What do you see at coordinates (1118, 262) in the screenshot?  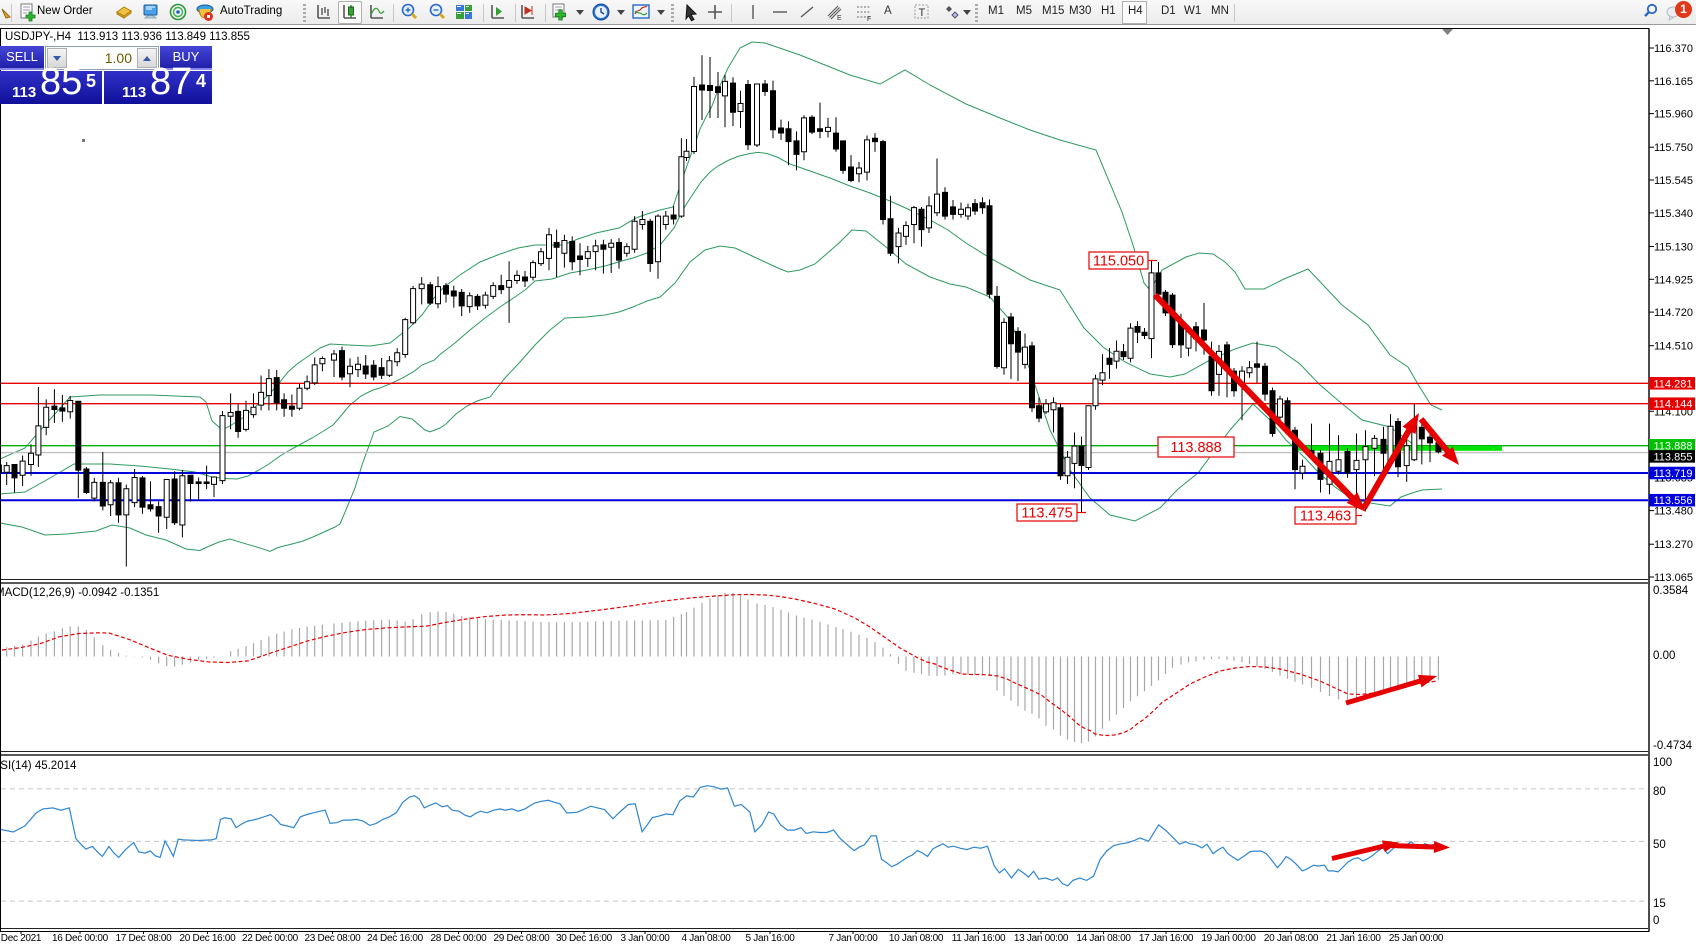 I see `svg-text: 115.050` at bounding box center [1118, 262].